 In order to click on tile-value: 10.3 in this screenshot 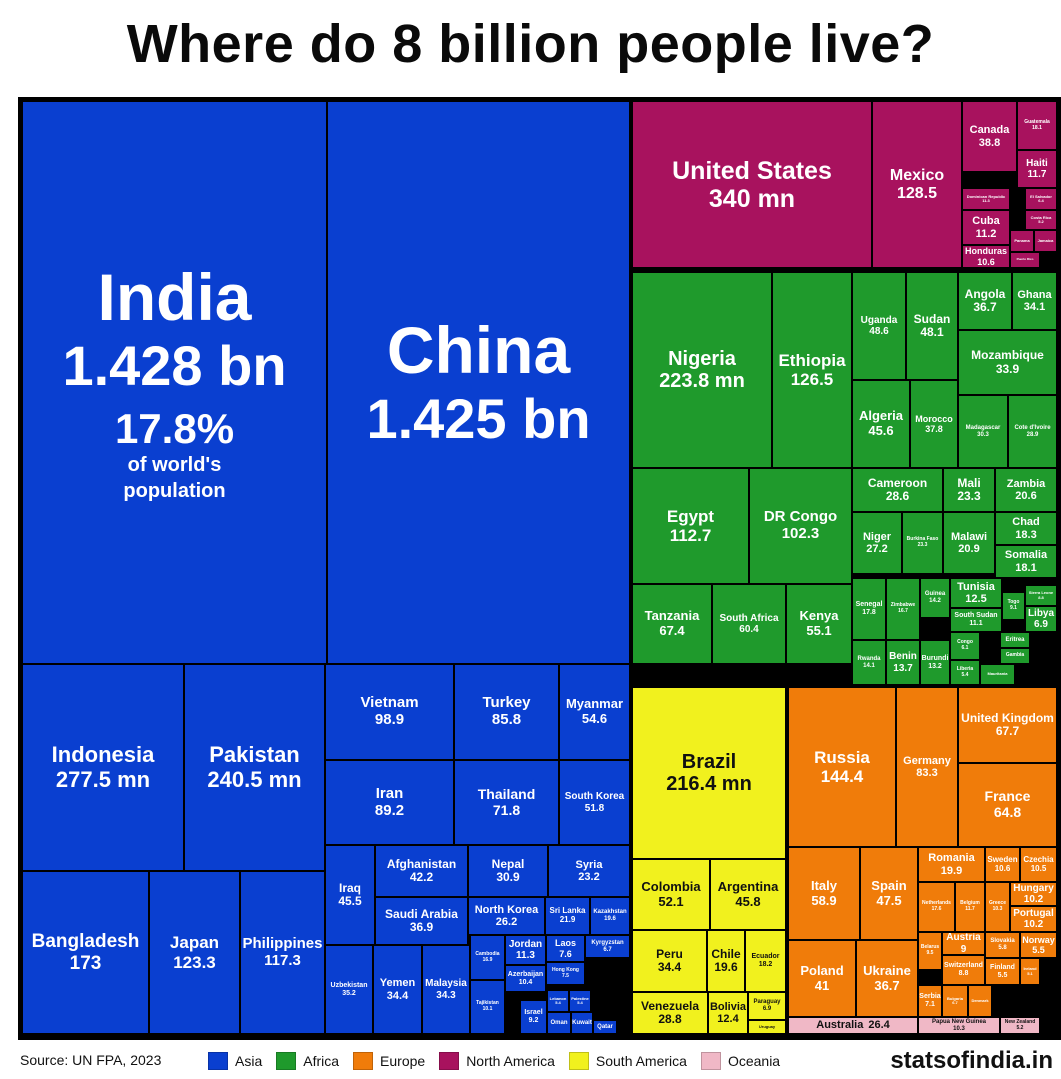, I will do `click(959, 1028)`.